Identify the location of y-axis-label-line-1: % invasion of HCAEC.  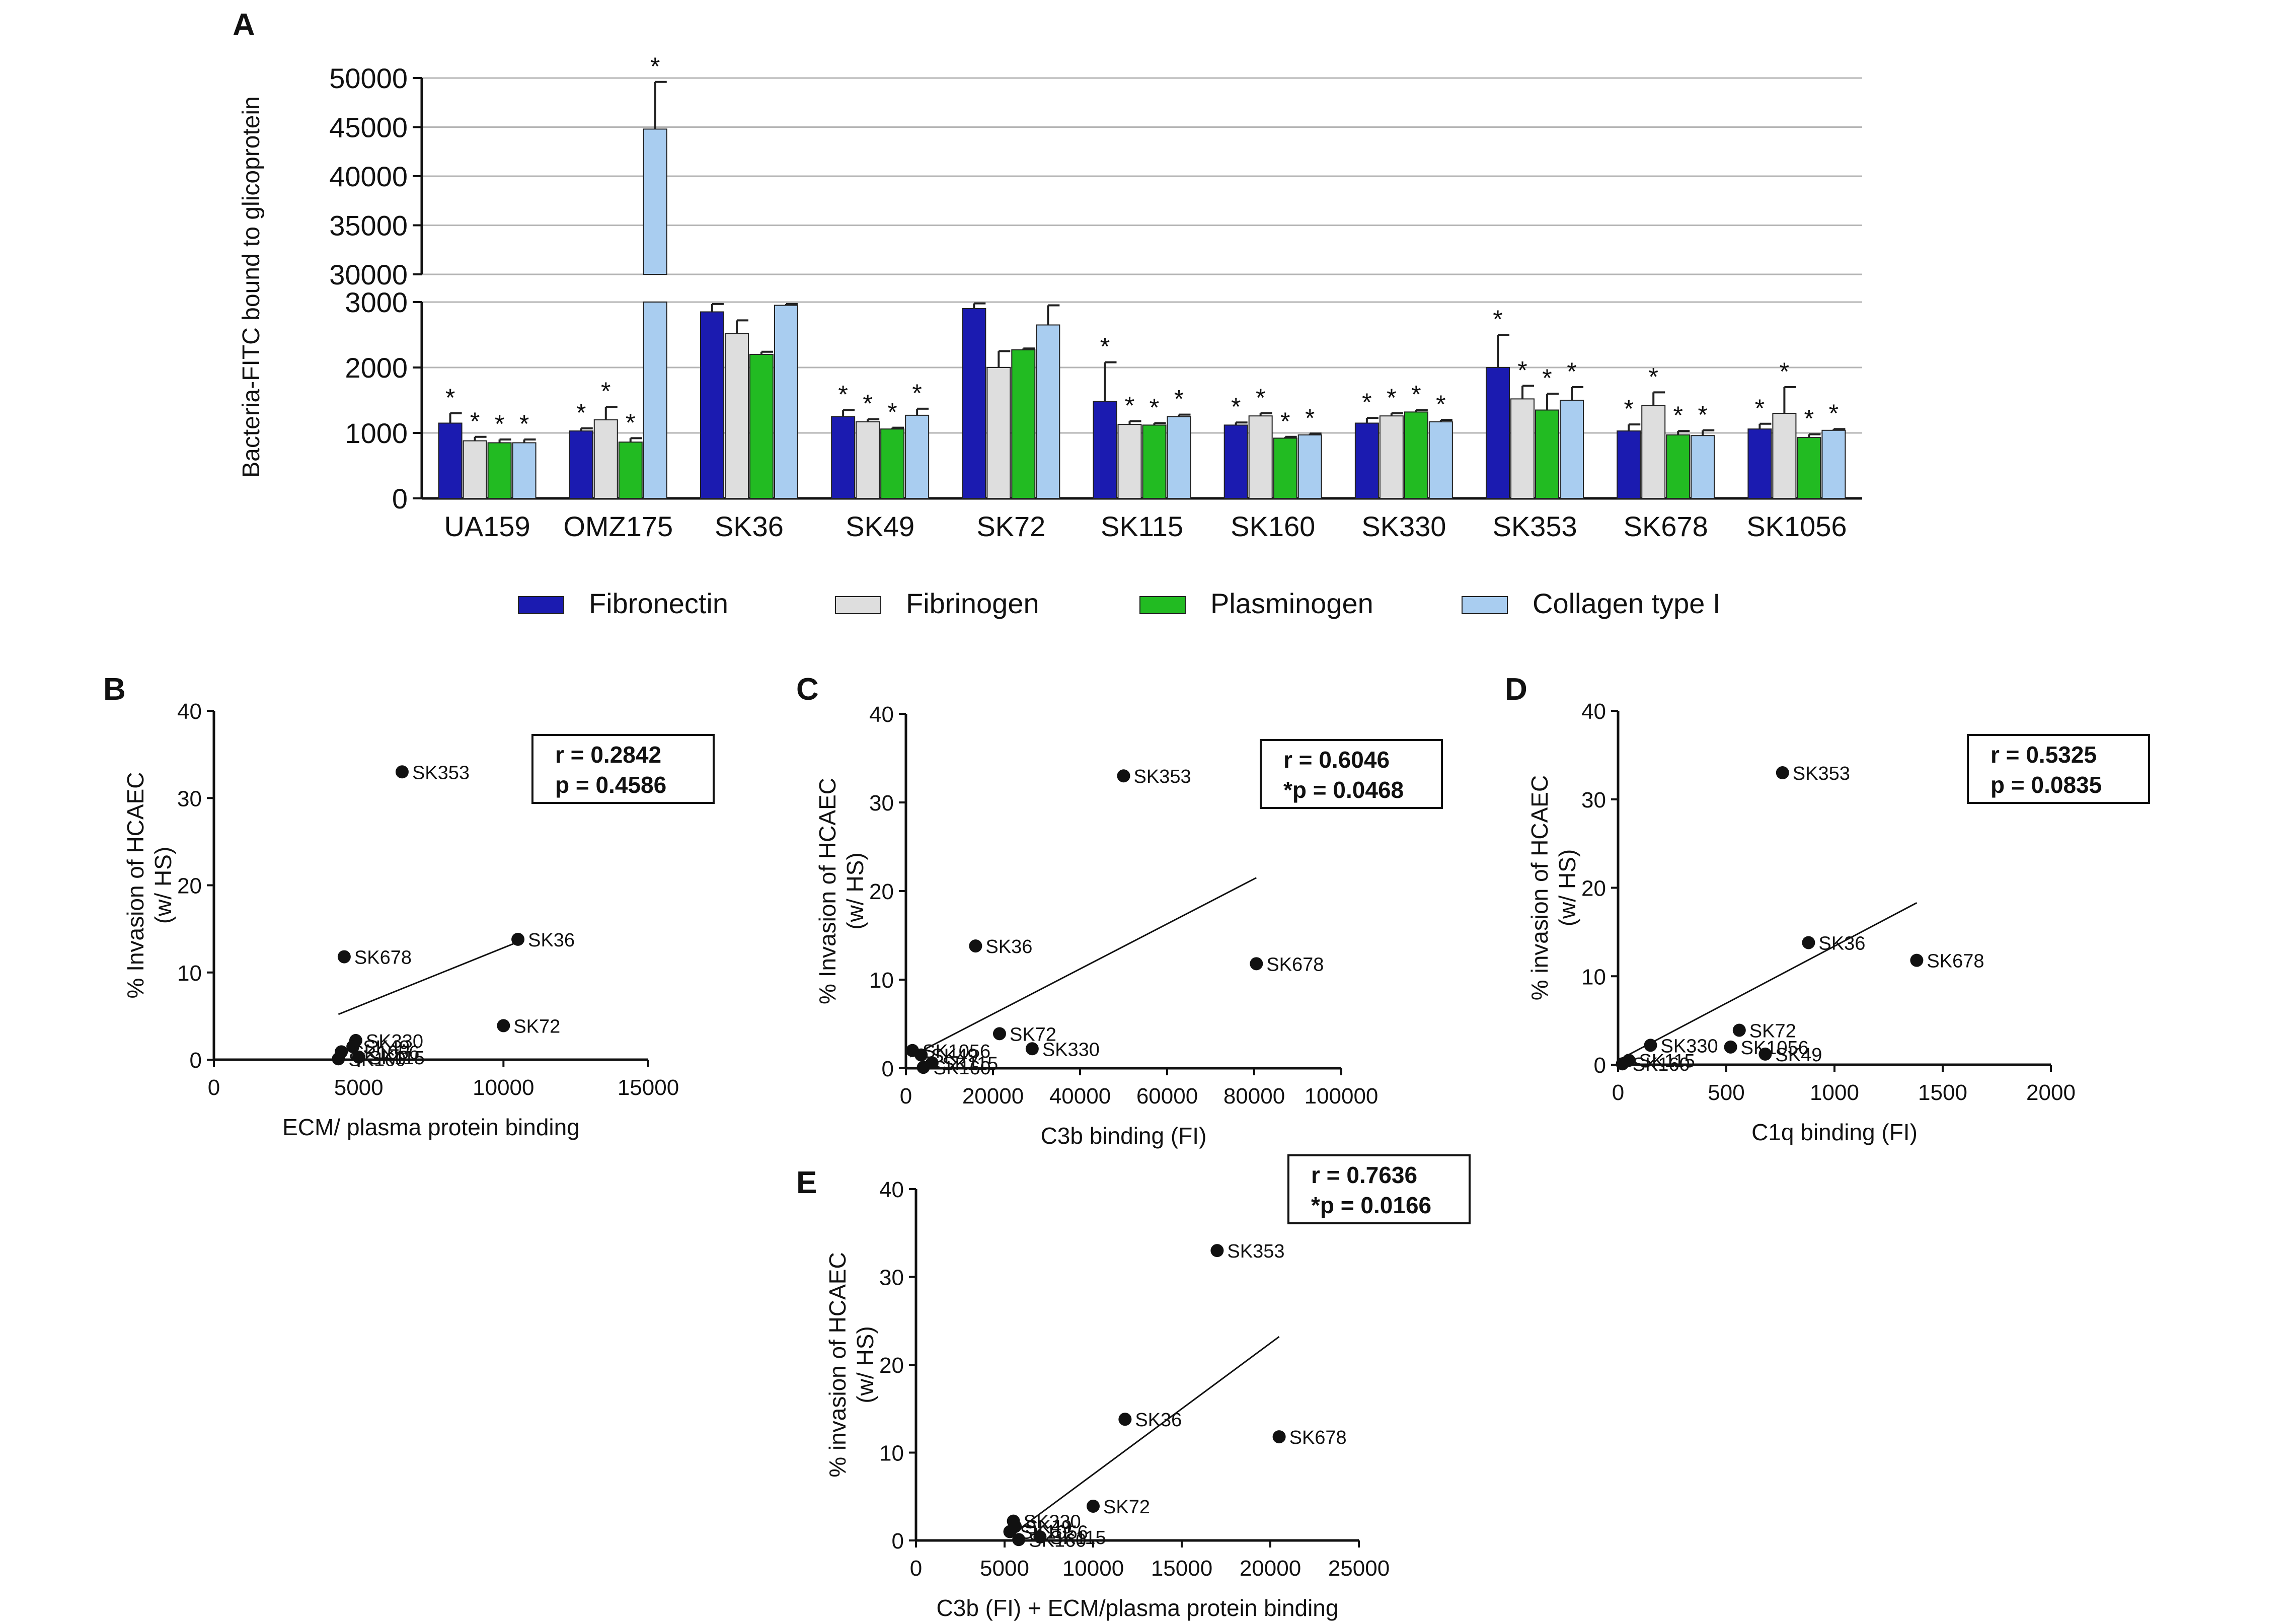
(837, 1365).